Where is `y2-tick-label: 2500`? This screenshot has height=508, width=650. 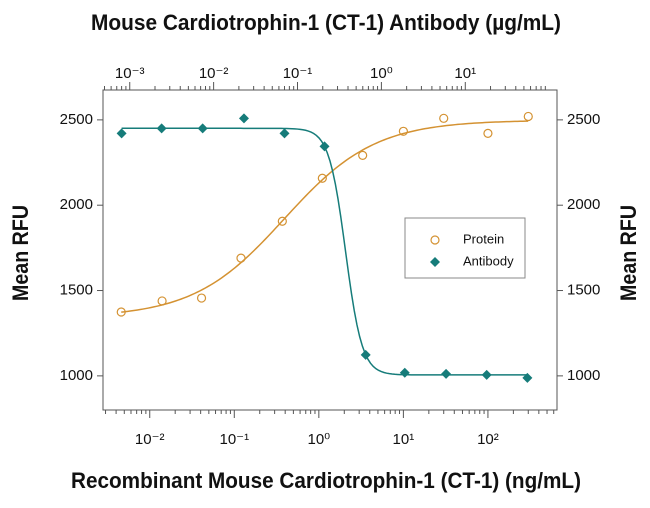
y2-tick-label: 2500 is located at coordinates (583, 119).